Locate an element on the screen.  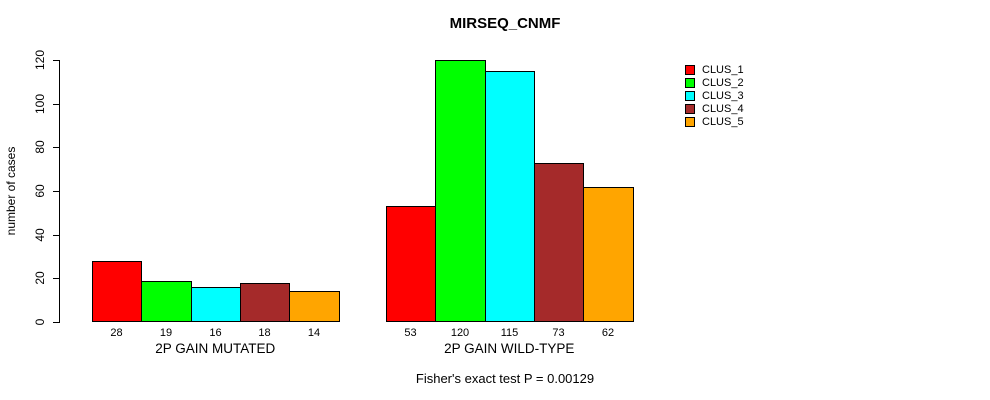
legend-row: CLUS_2 is located at coordinates (714, 82).